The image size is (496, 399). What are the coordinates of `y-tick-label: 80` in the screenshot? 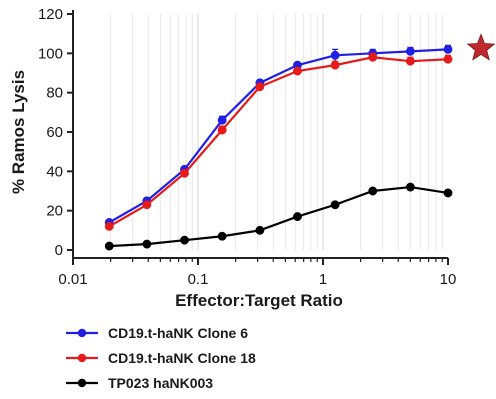 It's located at (54, 93).